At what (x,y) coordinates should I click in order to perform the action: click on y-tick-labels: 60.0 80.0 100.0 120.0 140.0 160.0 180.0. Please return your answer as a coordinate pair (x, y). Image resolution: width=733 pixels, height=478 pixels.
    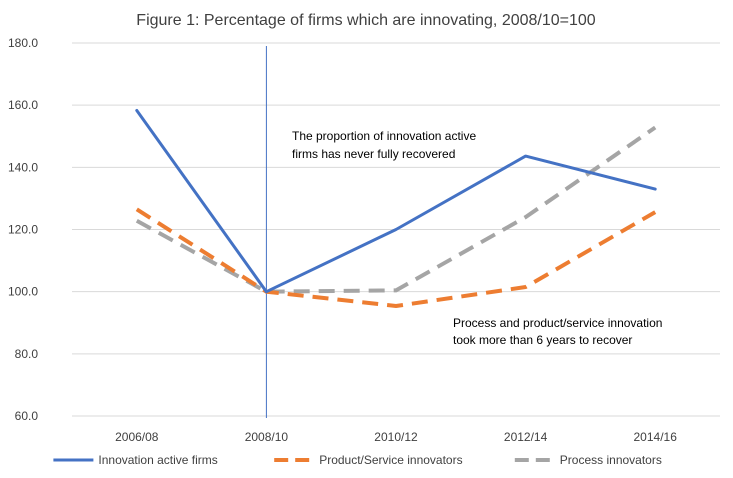
    Looking at the image, I should click on (23, 229).